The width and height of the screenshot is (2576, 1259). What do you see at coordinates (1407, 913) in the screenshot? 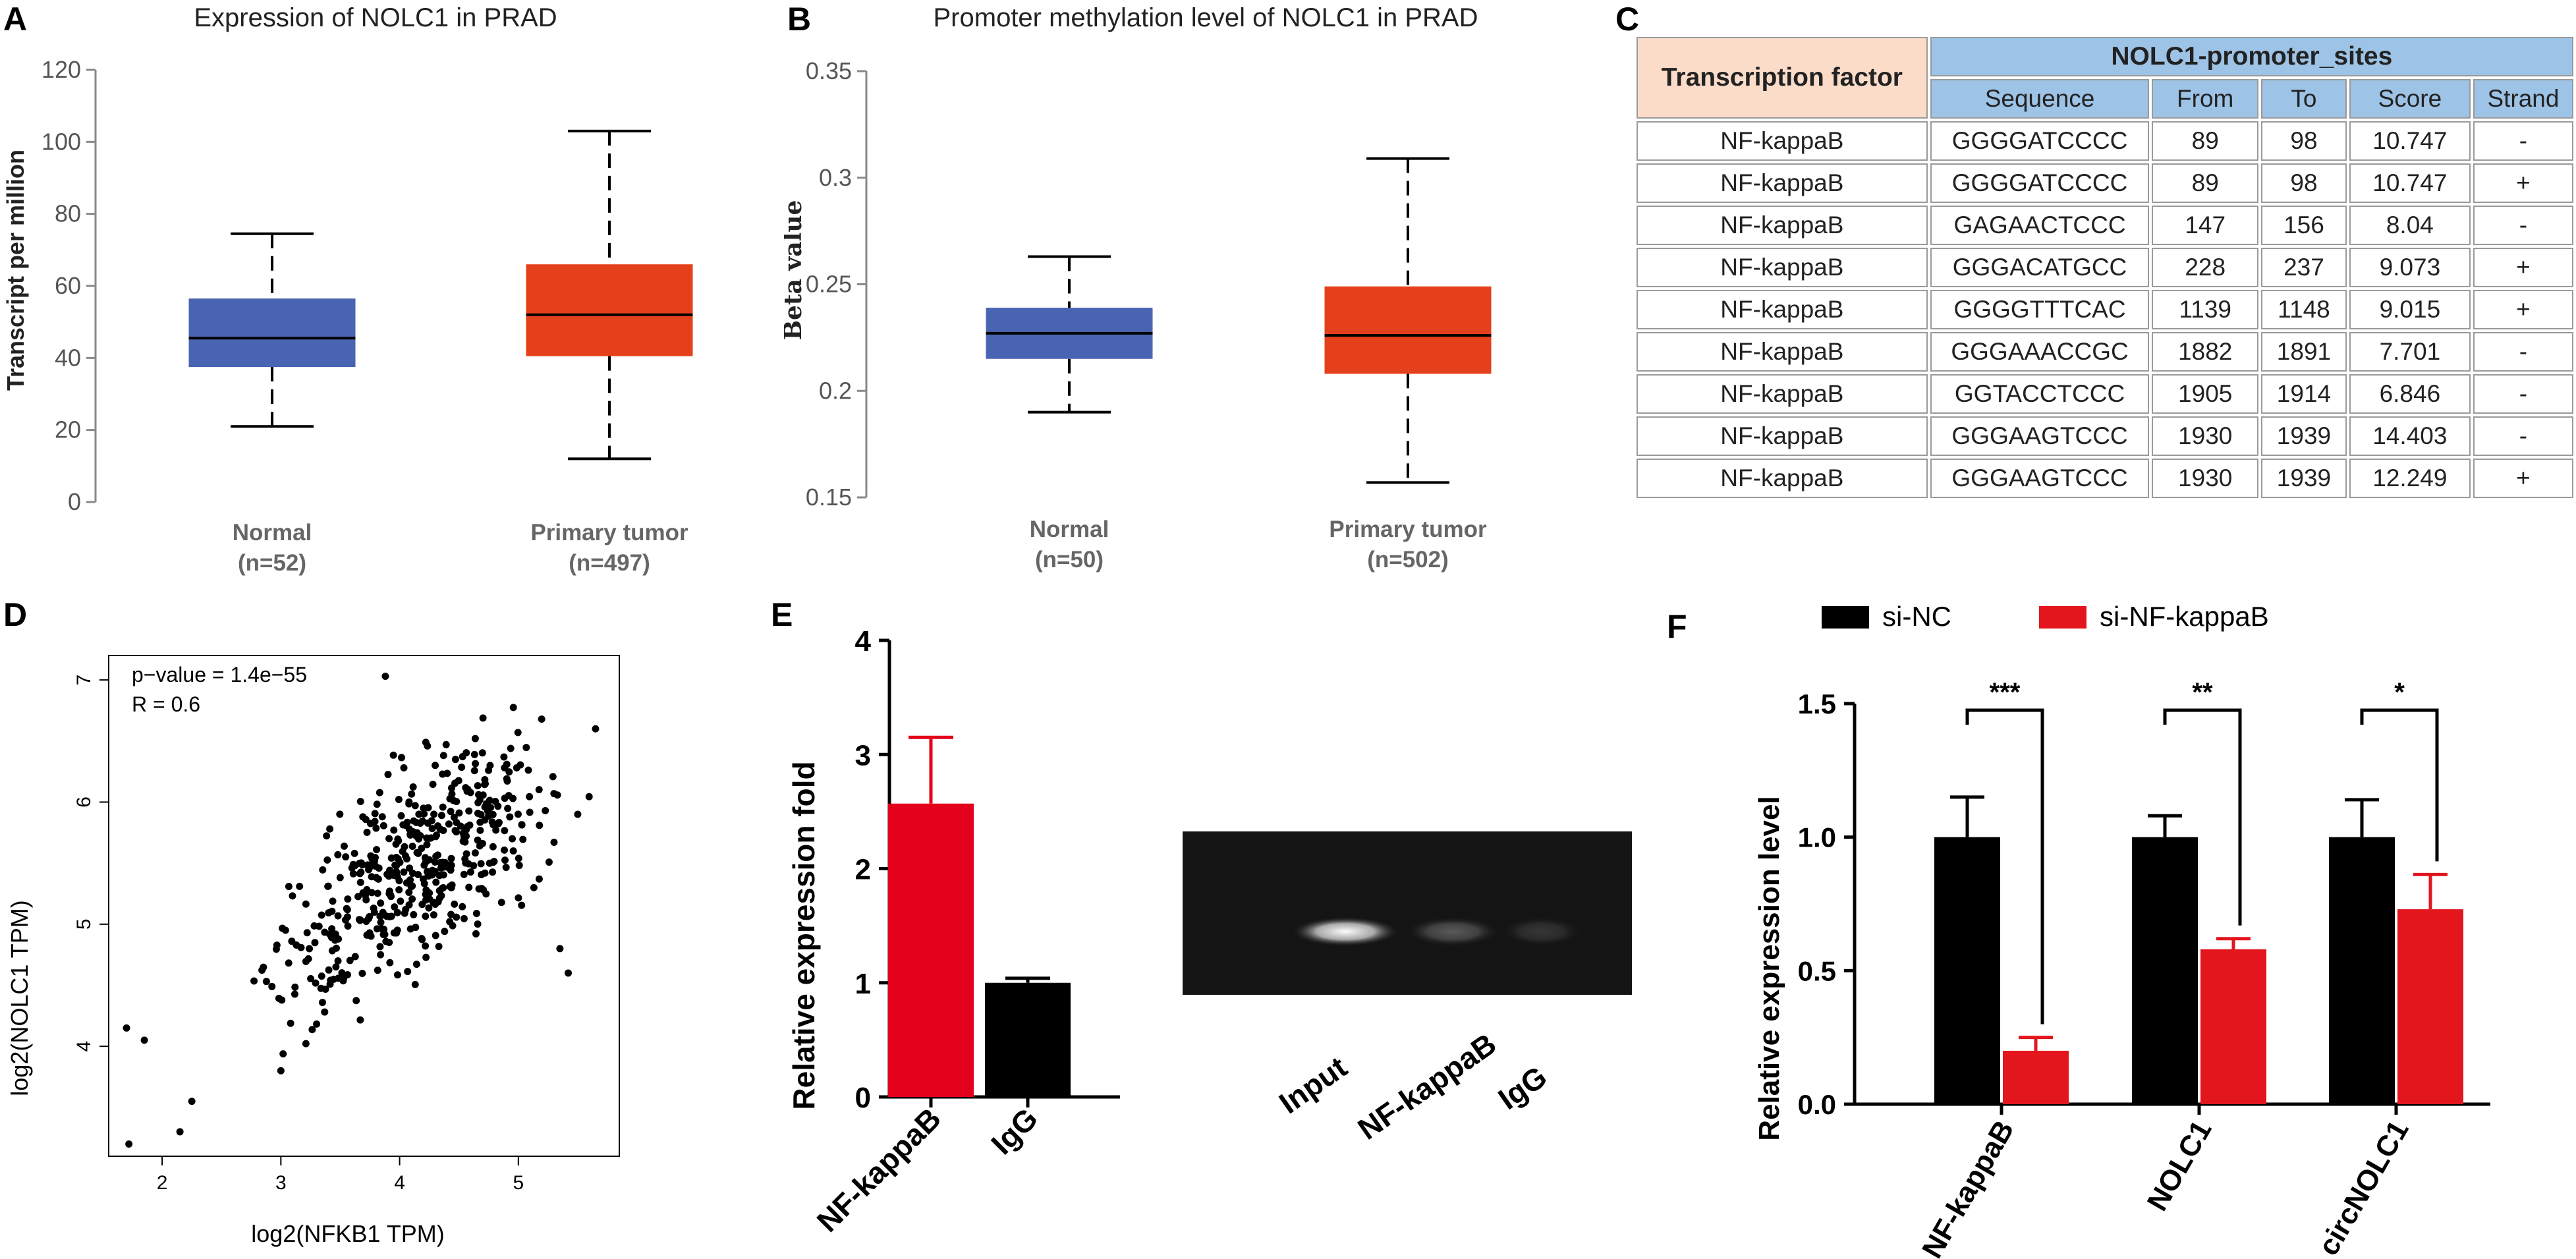
I see `gel-background` at bounding box center [1407, 913].